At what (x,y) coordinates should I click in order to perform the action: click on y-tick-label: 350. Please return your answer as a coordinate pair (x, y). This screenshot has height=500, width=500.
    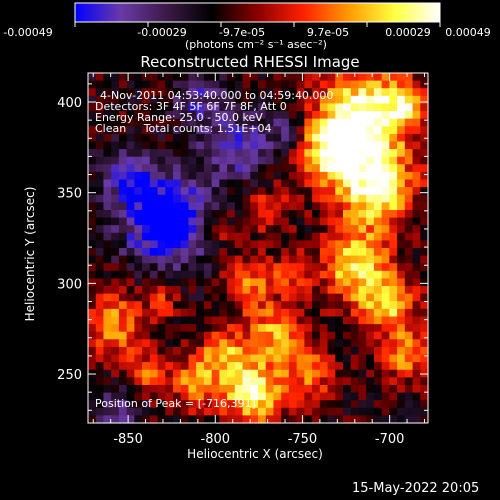
    Looking at the image, I should click on (69, 194).